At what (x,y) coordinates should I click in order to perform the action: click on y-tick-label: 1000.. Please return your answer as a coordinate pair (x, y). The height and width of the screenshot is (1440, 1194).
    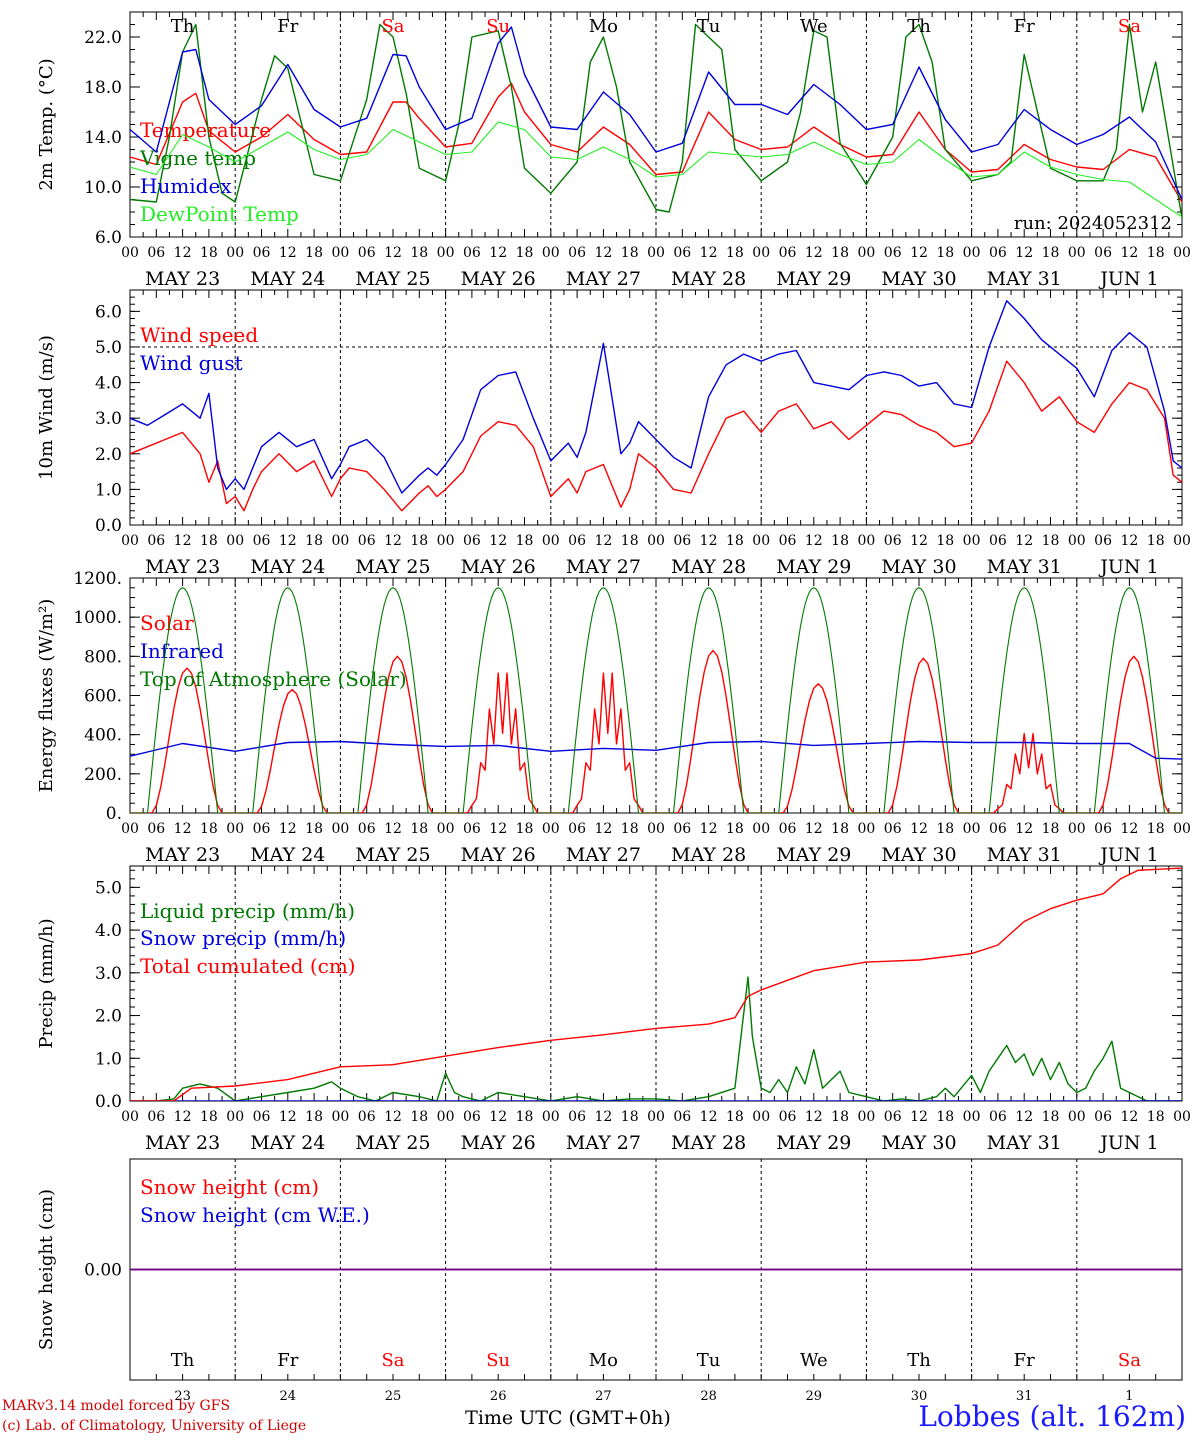
    Looking at the image, I should click on (97, 618).